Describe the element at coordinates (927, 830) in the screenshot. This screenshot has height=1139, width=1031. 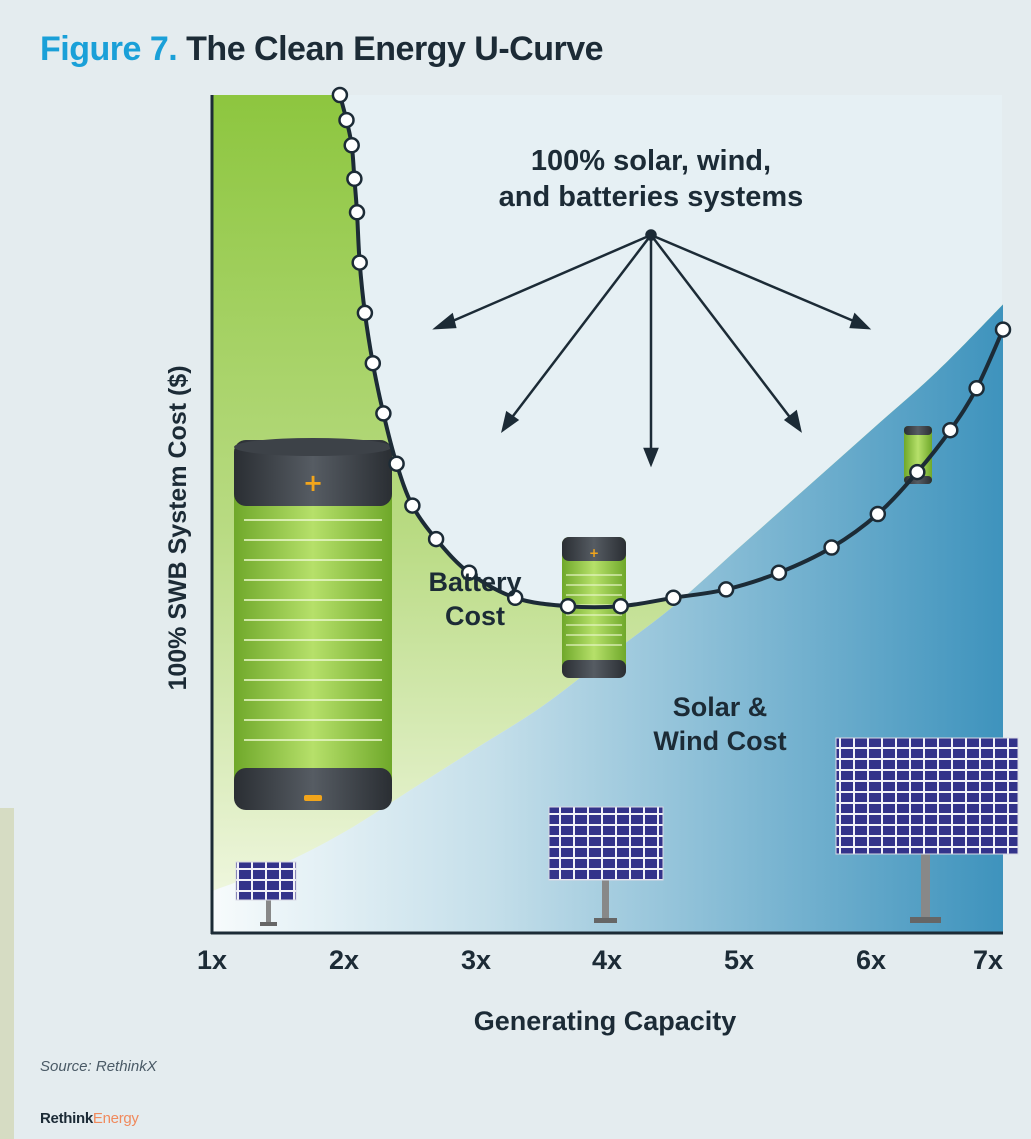
I see `large-solar-panel-icon` at that location.